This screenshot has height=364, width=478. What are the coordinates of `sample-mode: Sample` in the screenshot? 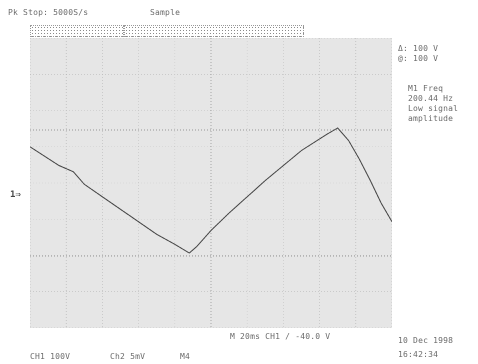 It's located at (165, 12).